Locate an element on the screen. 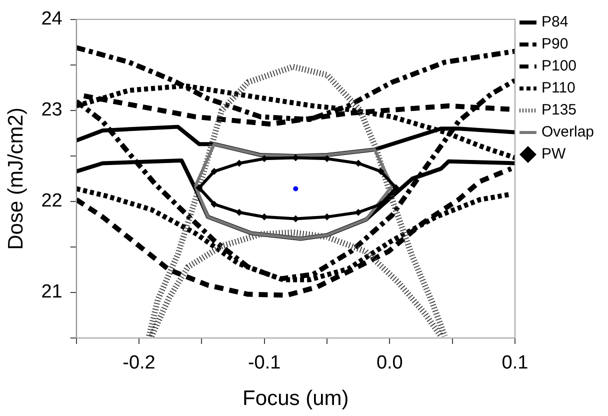 This screenshot has height=416, width=608. y-tick-label: 22 is located at coordinates (51, 201).